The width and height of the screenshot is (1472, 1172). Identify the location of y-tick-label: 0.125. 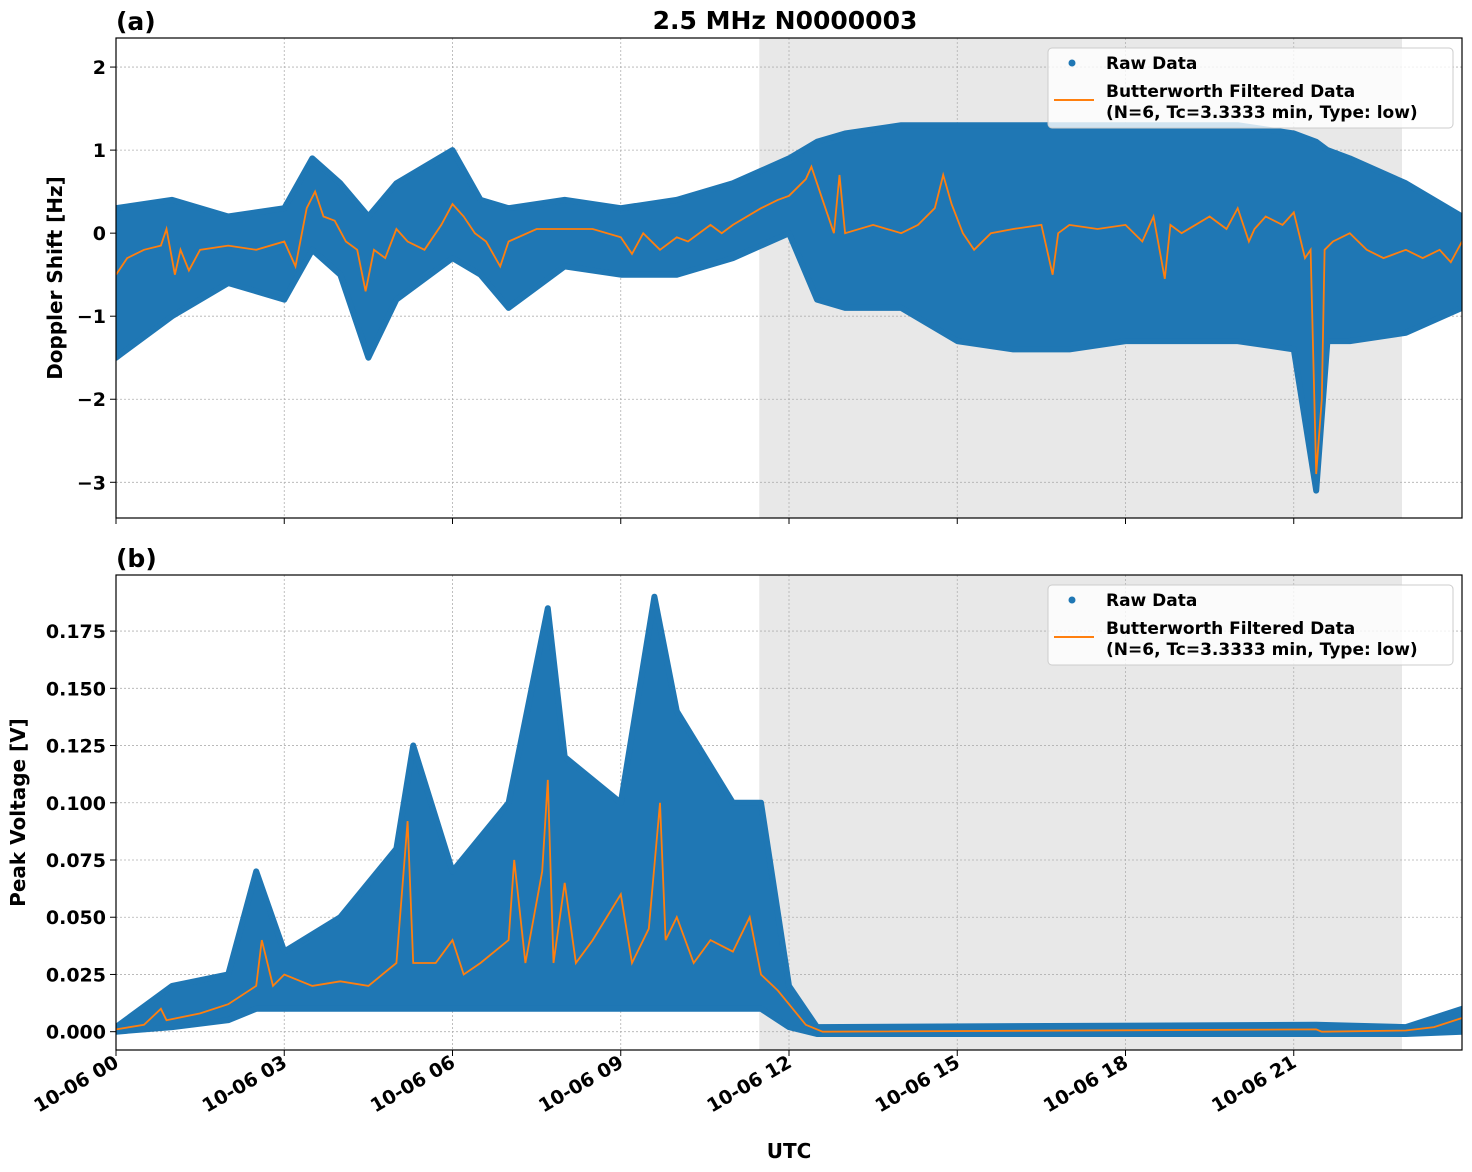
(76, 747).